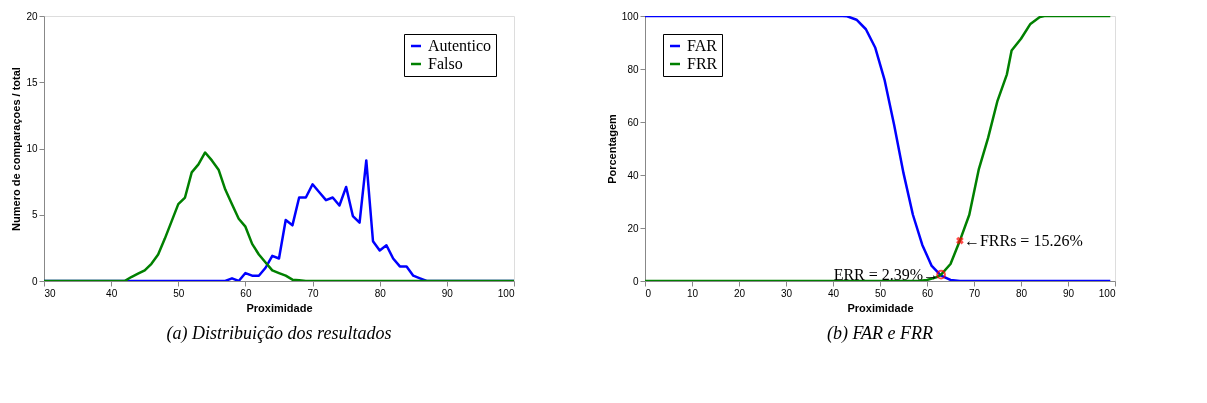  Describe the element at coordinates (702, 63) in the screenshot. I see `legend-label: FRR` at that location.